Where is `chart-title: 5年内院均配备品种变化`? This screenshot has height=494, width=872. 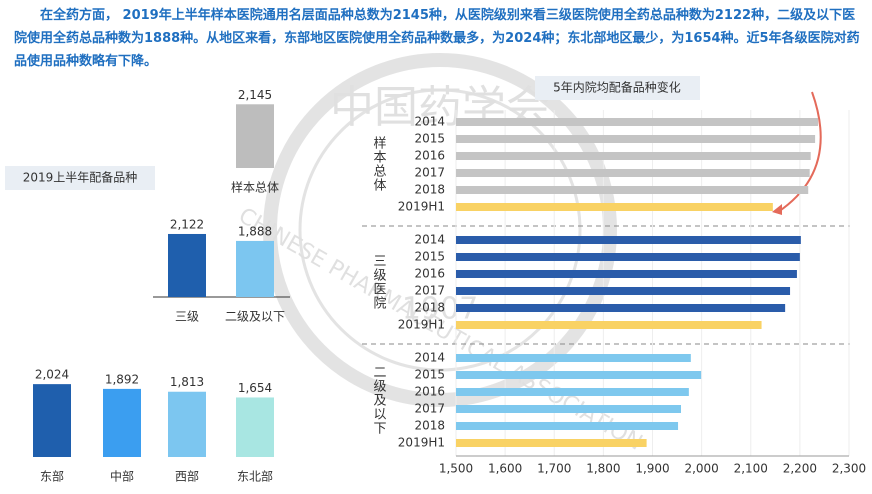
chart-title: 5年内院均配备品种变化 is located at coordinates (617, 87).